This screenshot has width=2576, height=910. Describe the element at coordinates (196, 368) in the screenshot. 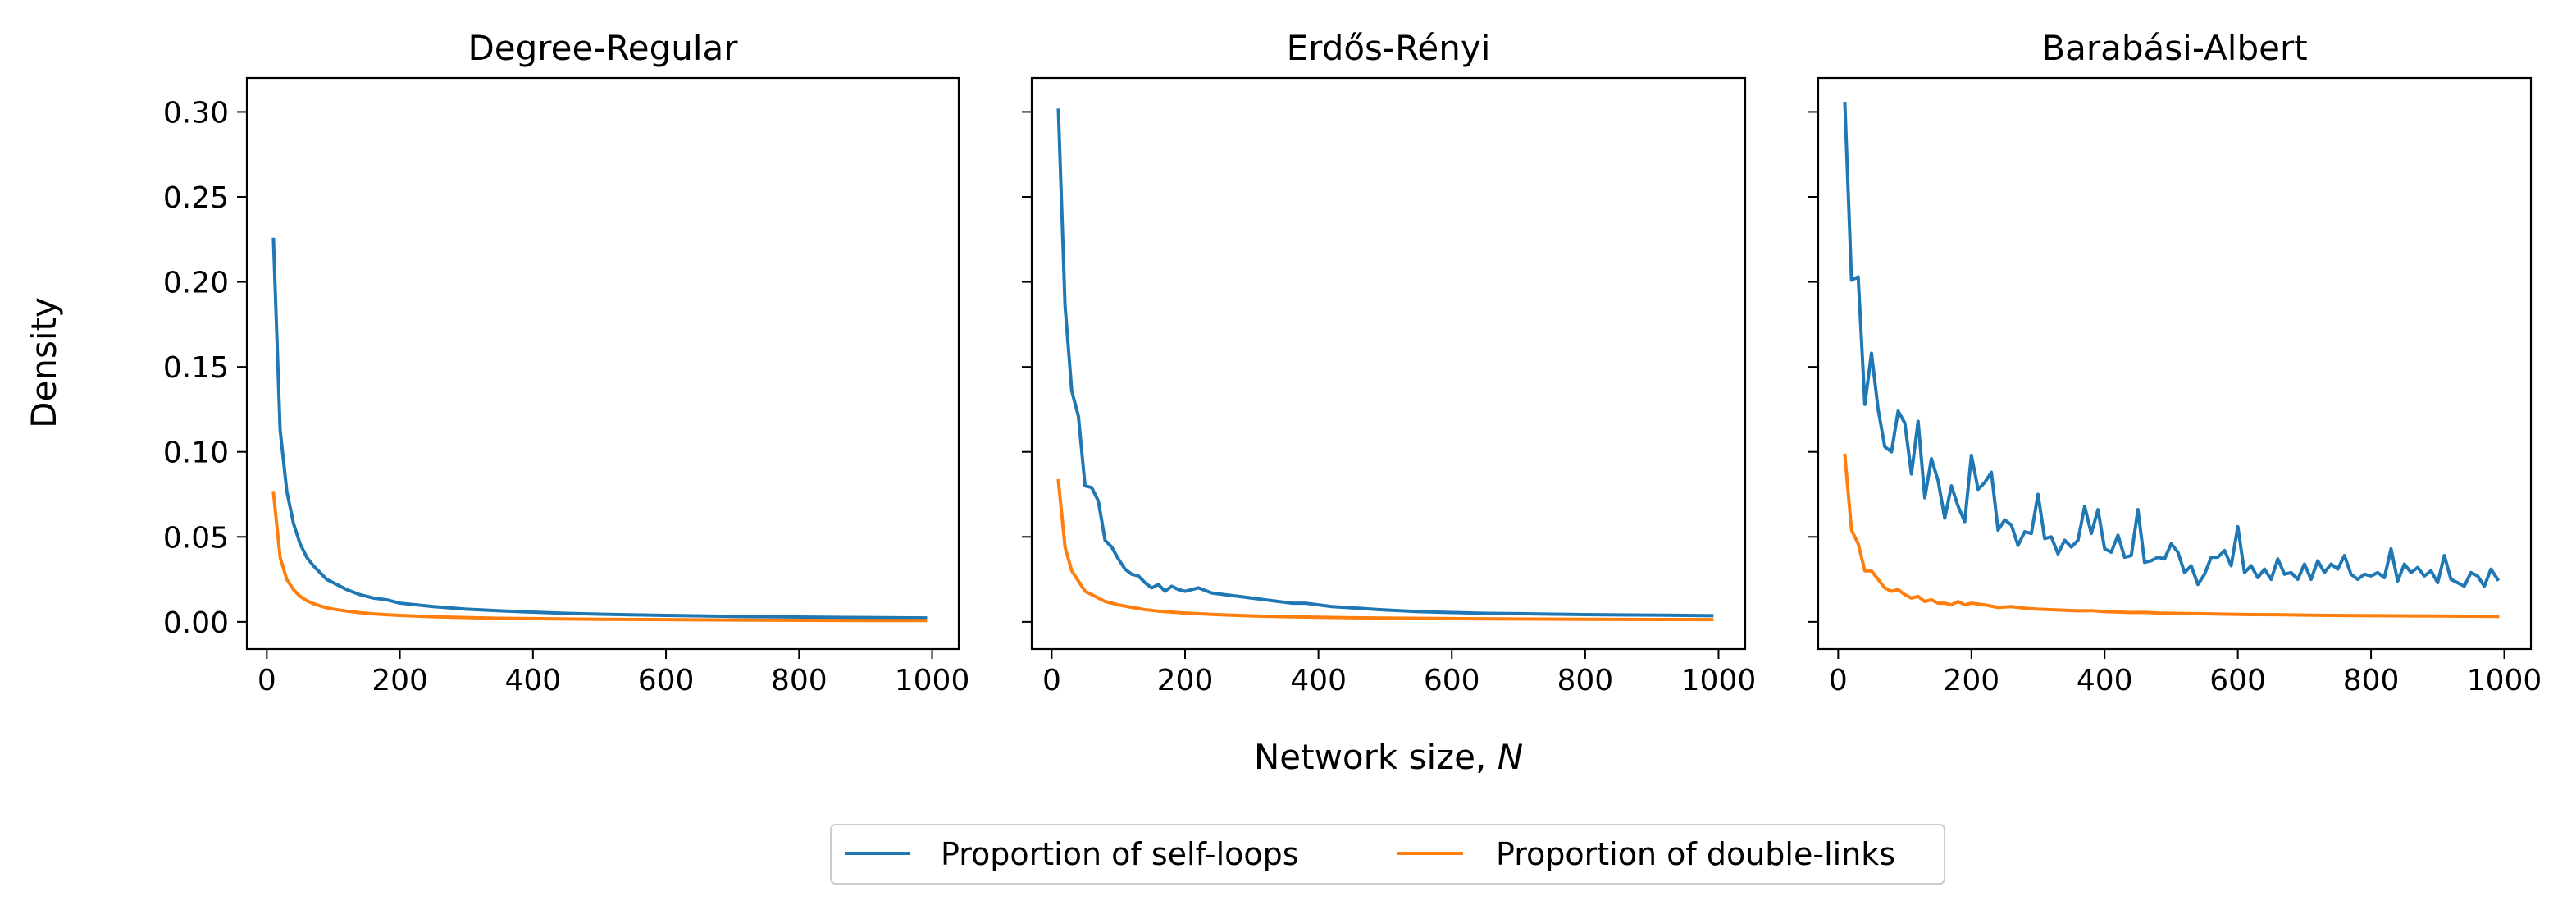

I see `y-tick-label: 0.15` at that location.